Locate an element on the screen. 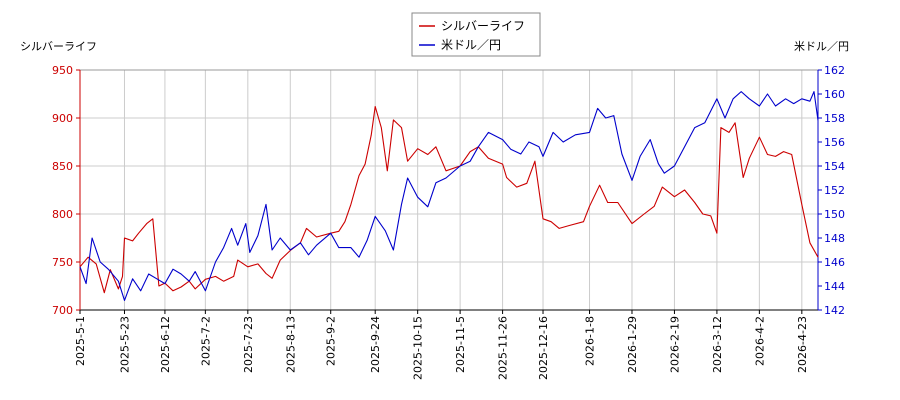 The width and height of the screenshot is (900, 400). x-tick-label: 2025-9-24 is located at coordinates (375, 344).